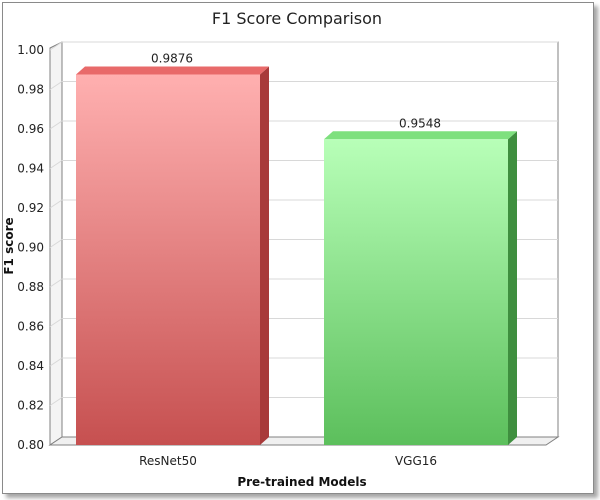  What do you see at coordinates (168, 461) in the screenshot?
I see `x-tick-label: ResNet50` at bounding box center [168, 461].